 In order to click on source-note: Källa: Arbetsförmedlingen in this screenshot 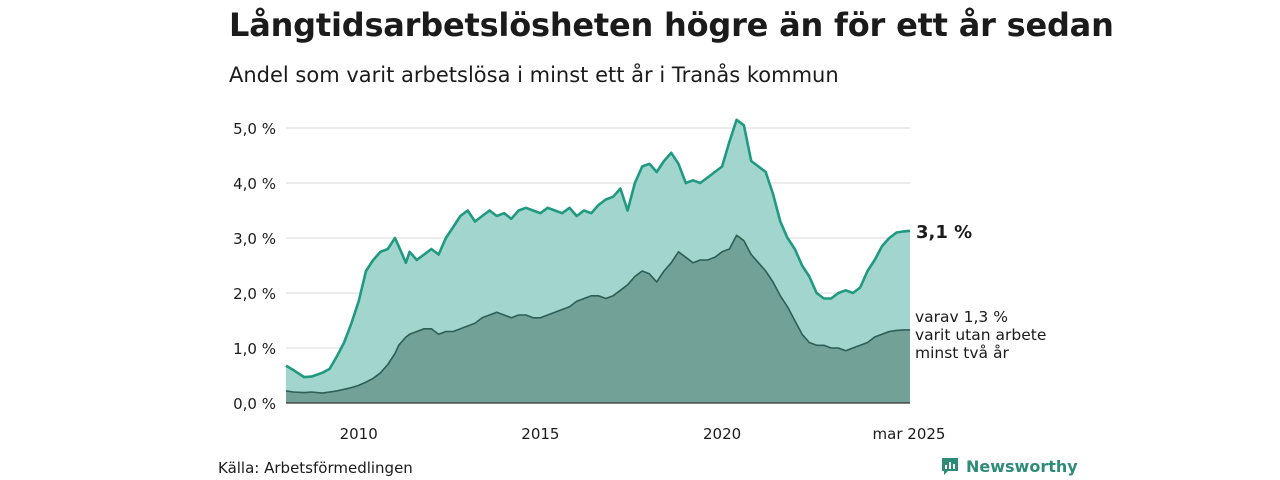, I will do `click(315, 468)`.